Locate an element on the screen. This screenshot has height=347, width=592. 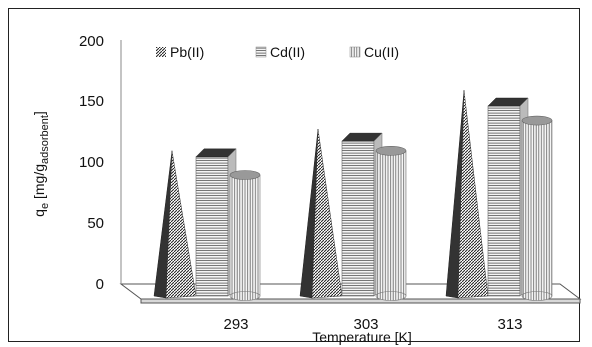
floor-front is located at coordinates (360, 301).